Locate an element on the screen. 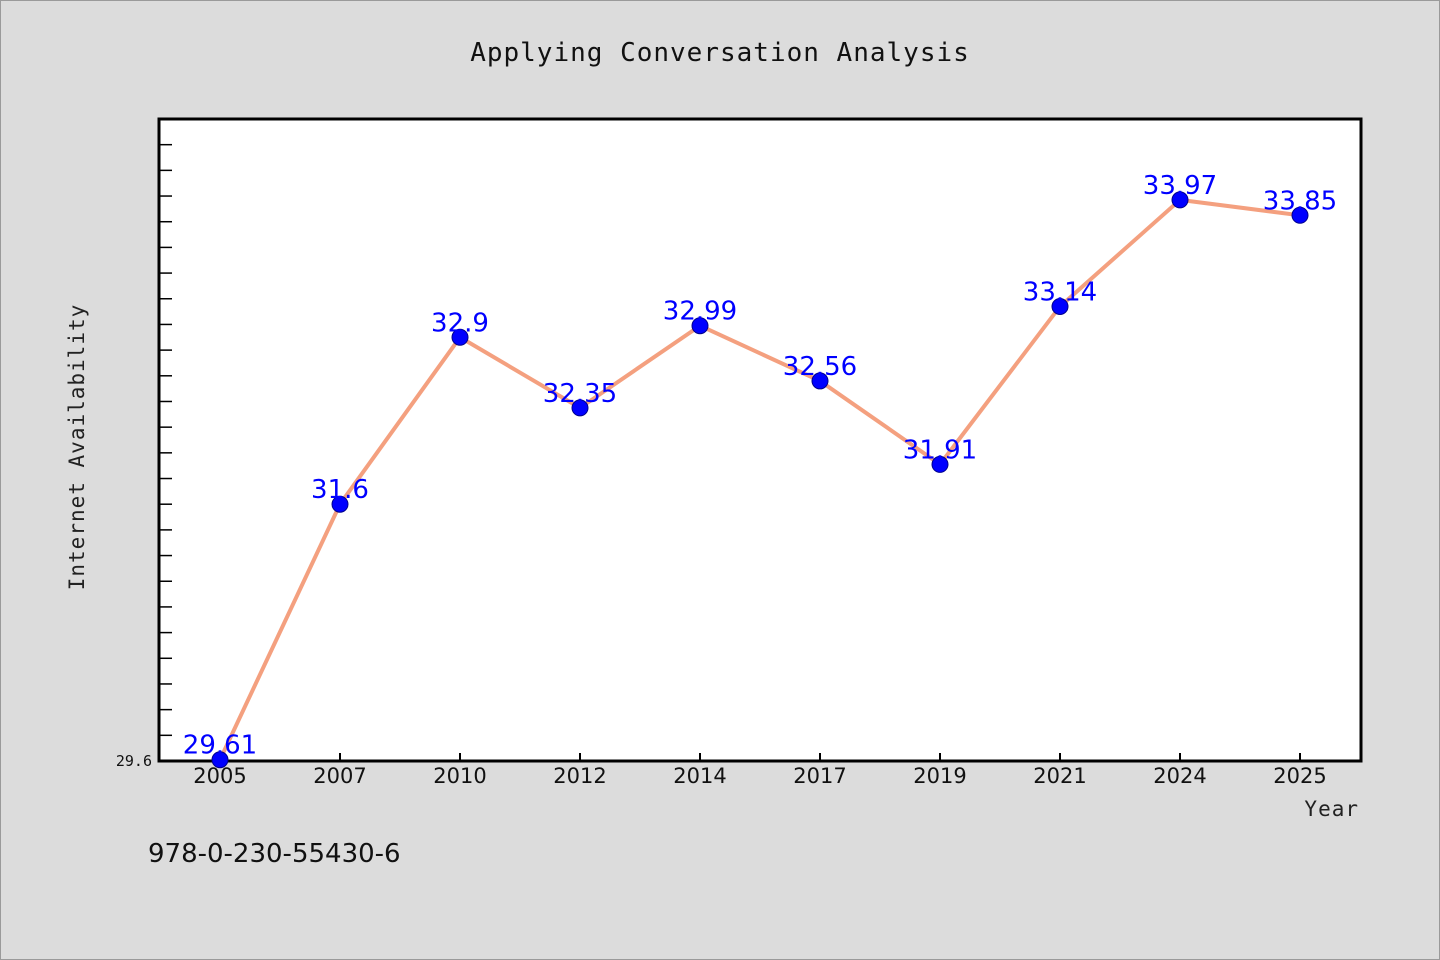  data-label: 33.85 is located at coordinates (1300, 201).